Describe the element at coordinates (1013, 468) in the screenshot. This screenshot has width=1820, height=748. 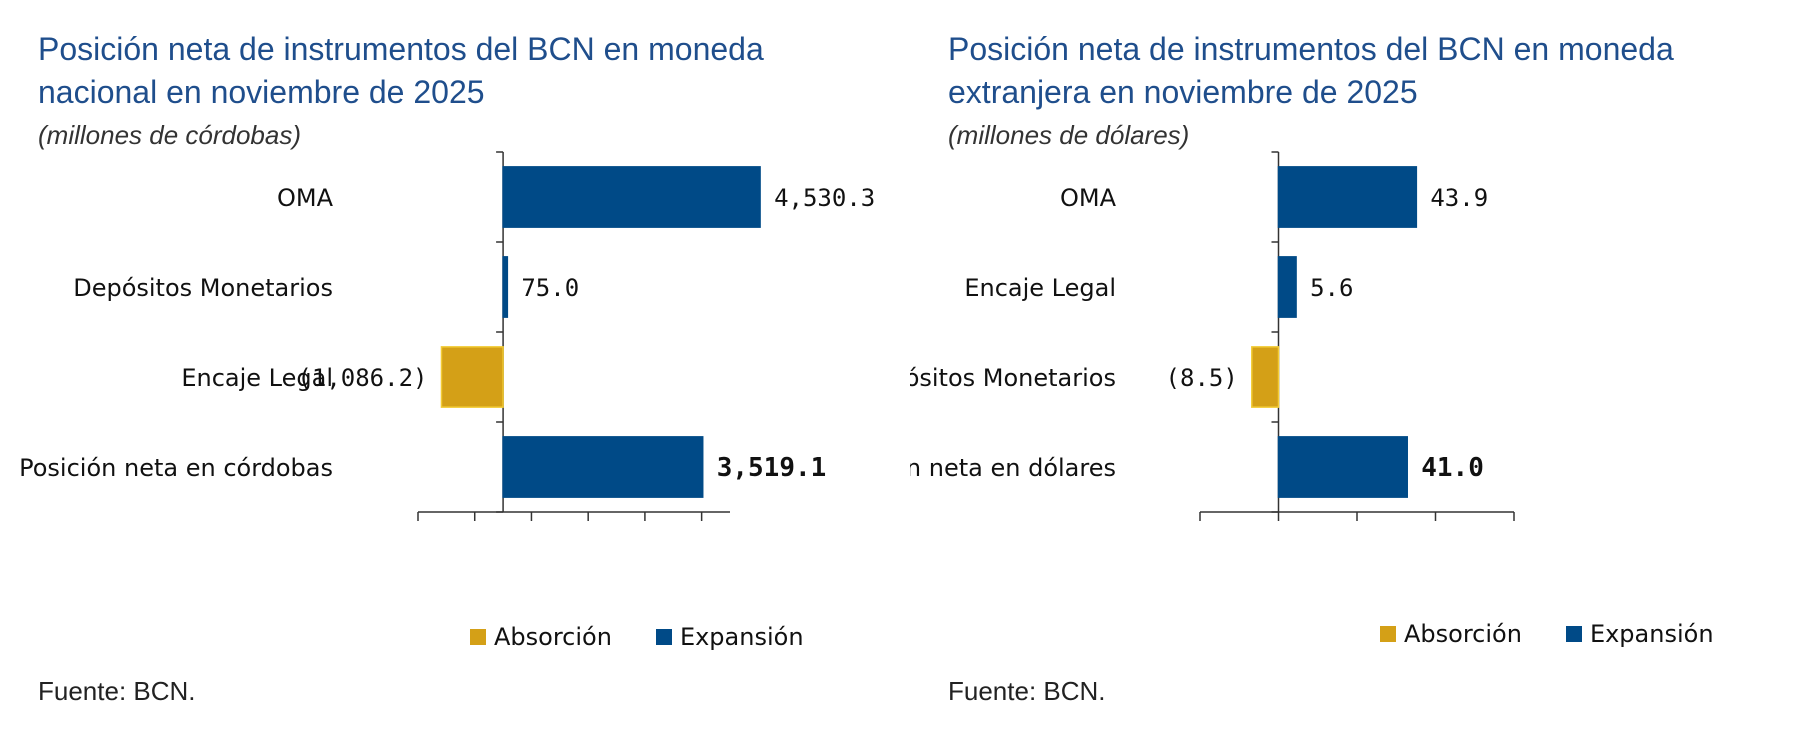
I see `category-label: Posición neta en dólares` at that location.